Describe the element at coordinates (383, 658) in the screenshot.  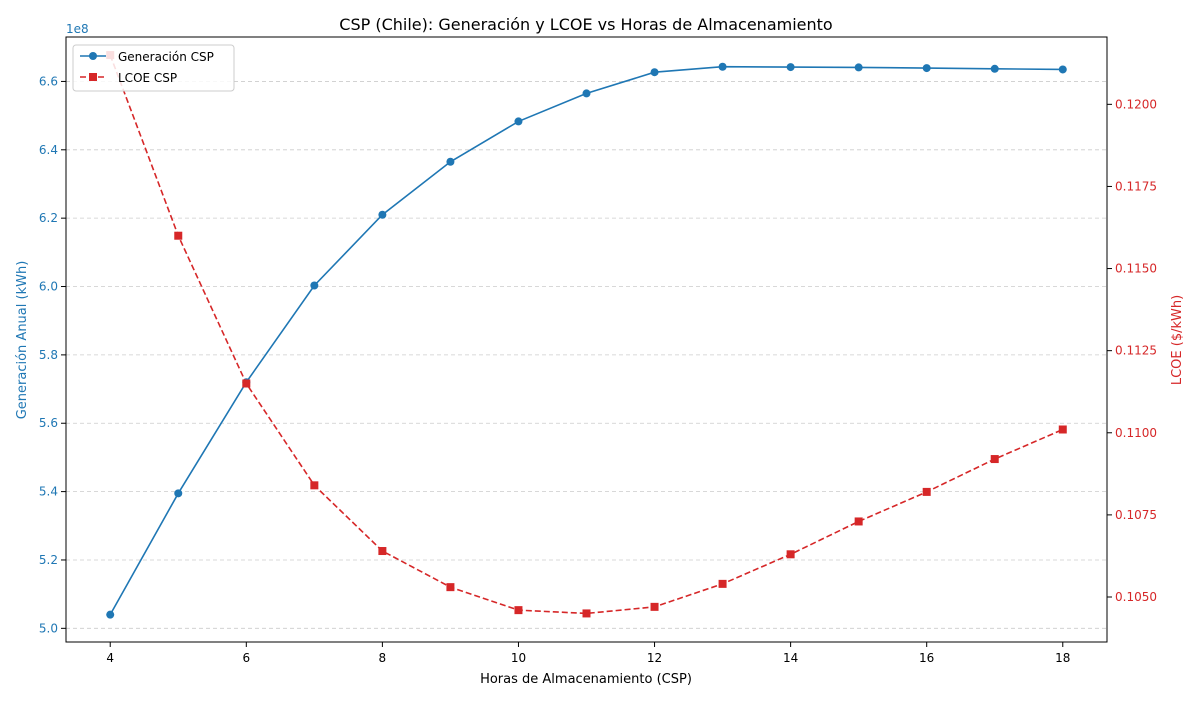
I see `x-tick-label: 8` at that location.